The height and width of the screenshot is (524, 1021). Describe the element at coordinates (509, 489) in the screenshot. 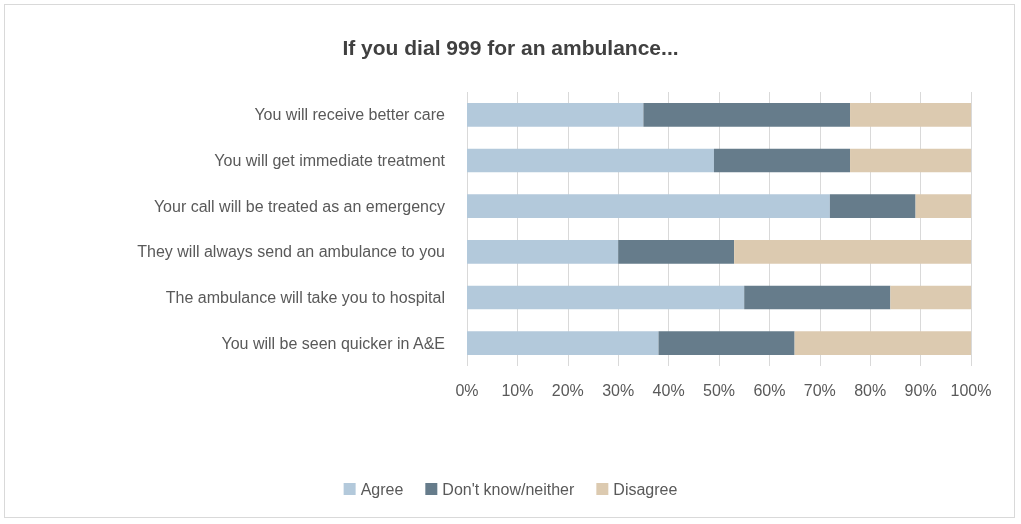

I see `legend-label: Don't know/neither` at that location.